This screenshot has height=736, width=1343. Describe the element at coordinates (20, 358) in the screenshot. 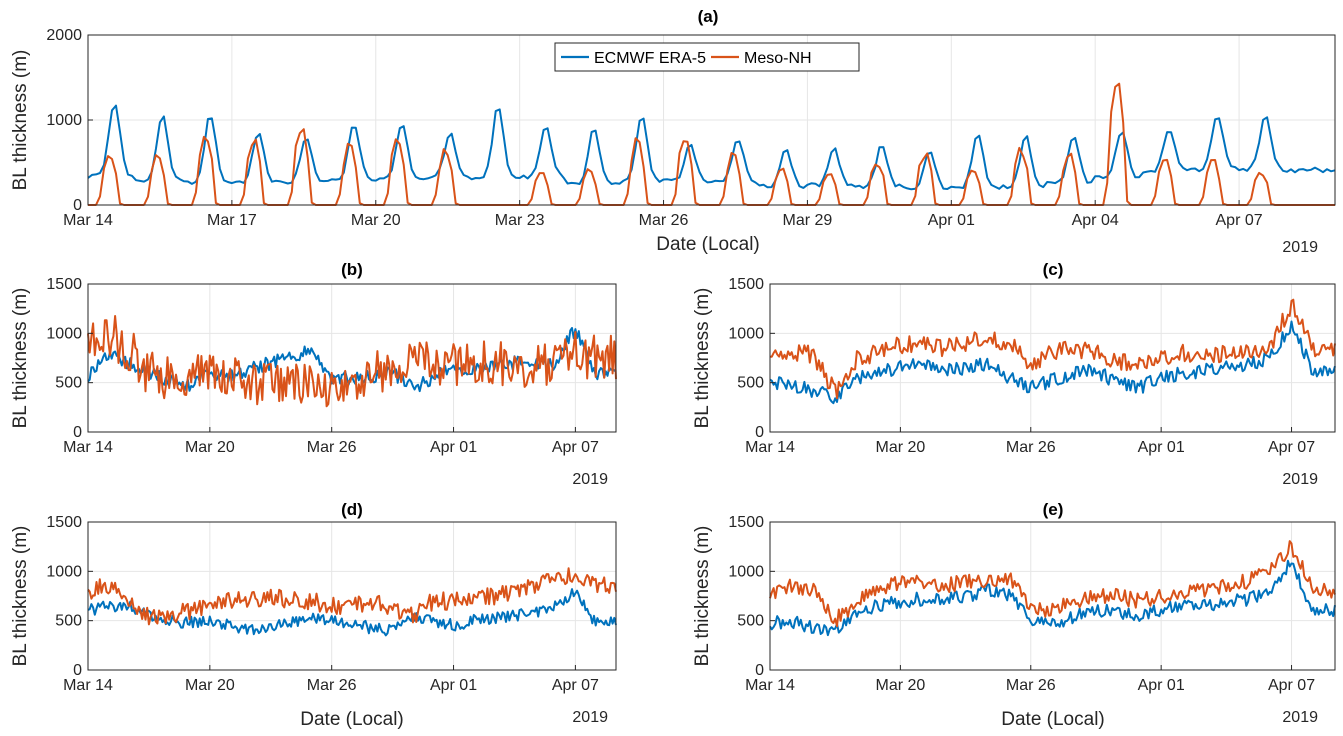

I see `panel-b-ylabel: BL thickness (m)` at that location.